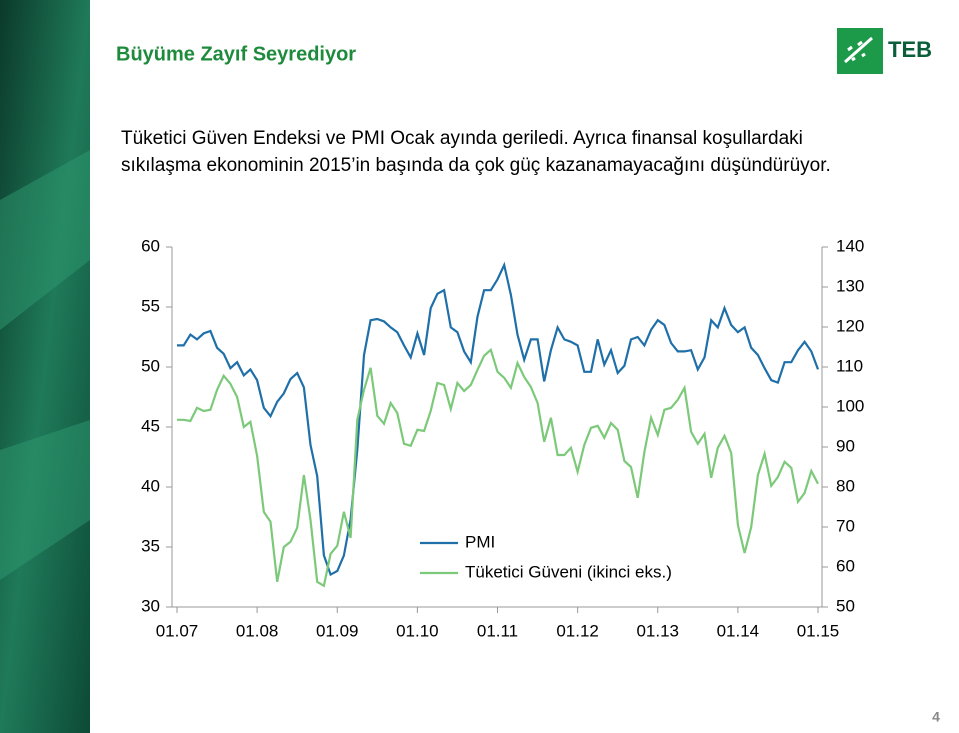 The image size is (959, 733). I want to click on y2-tick-label: 100, so click(850, 405).